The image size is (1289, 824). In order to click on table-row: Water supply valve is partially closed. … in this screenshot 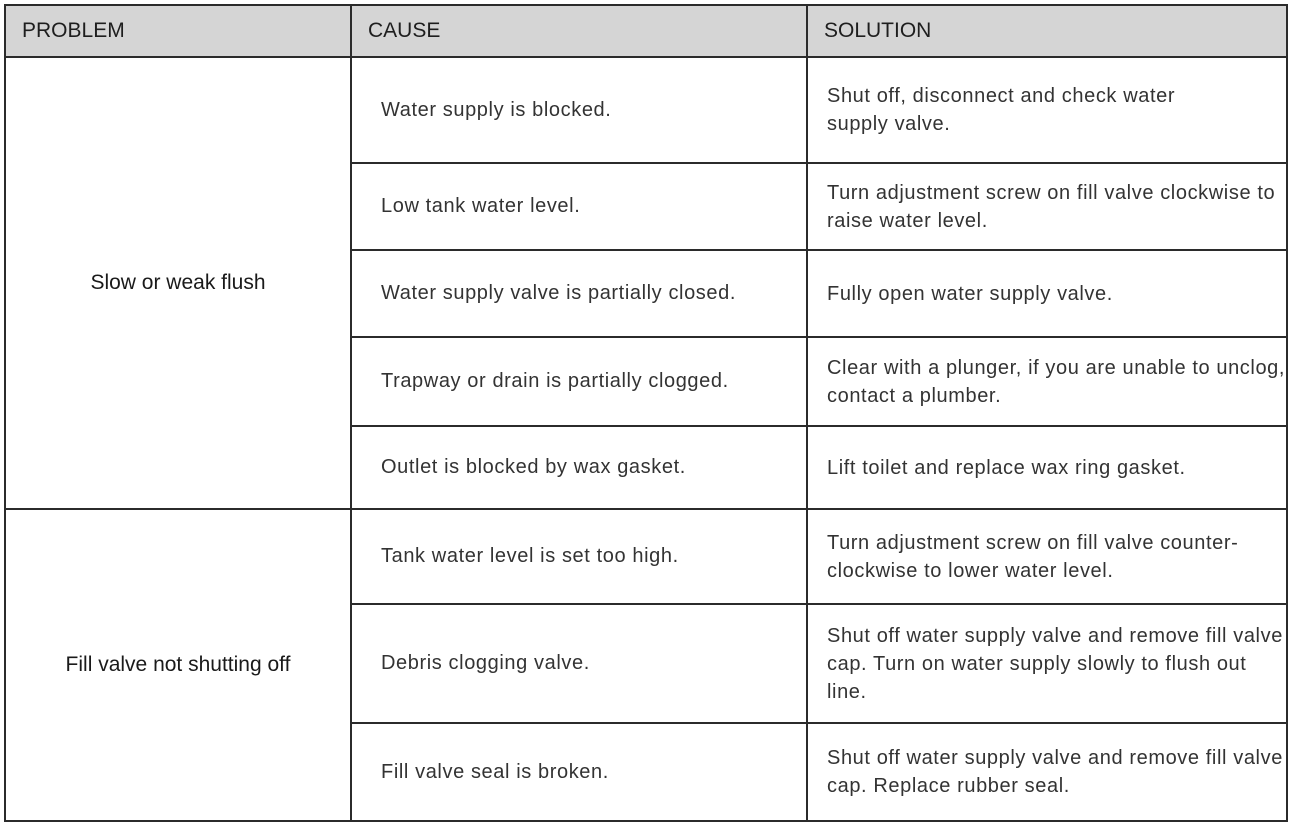, I will do `click(646, 293)`.